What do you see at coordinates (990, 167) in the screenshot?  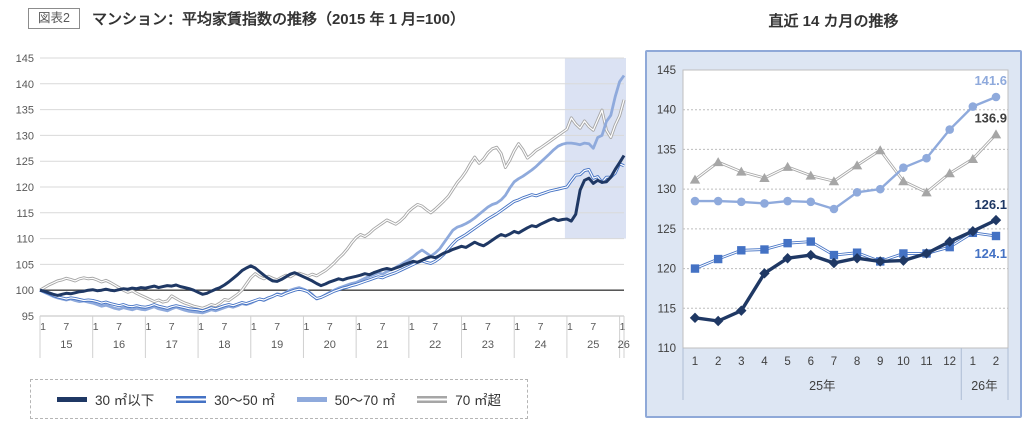 I see `data-labels: 136.9 141.6 124.1 126.1` at bounding box center [990, 167].